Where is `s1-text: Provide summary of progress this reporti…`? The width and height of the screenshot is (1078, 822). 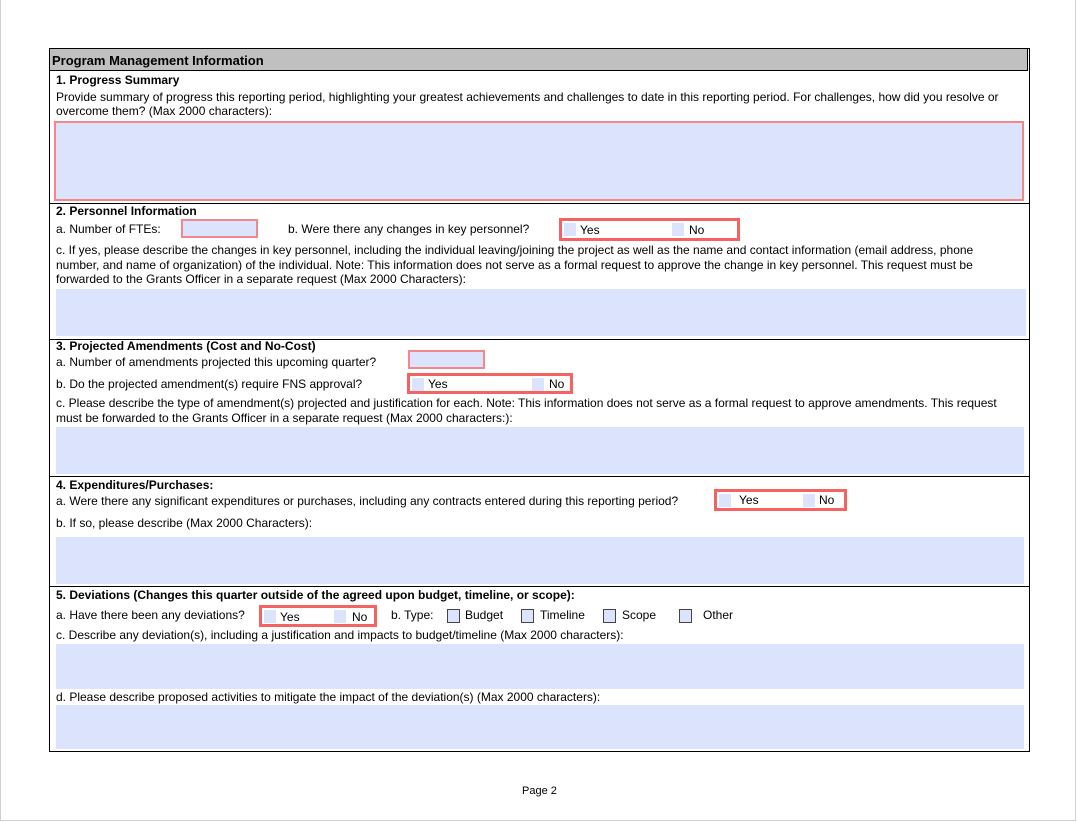 s1-text: Provide summary of progress this reporti… is located at coordinates (527, 97).